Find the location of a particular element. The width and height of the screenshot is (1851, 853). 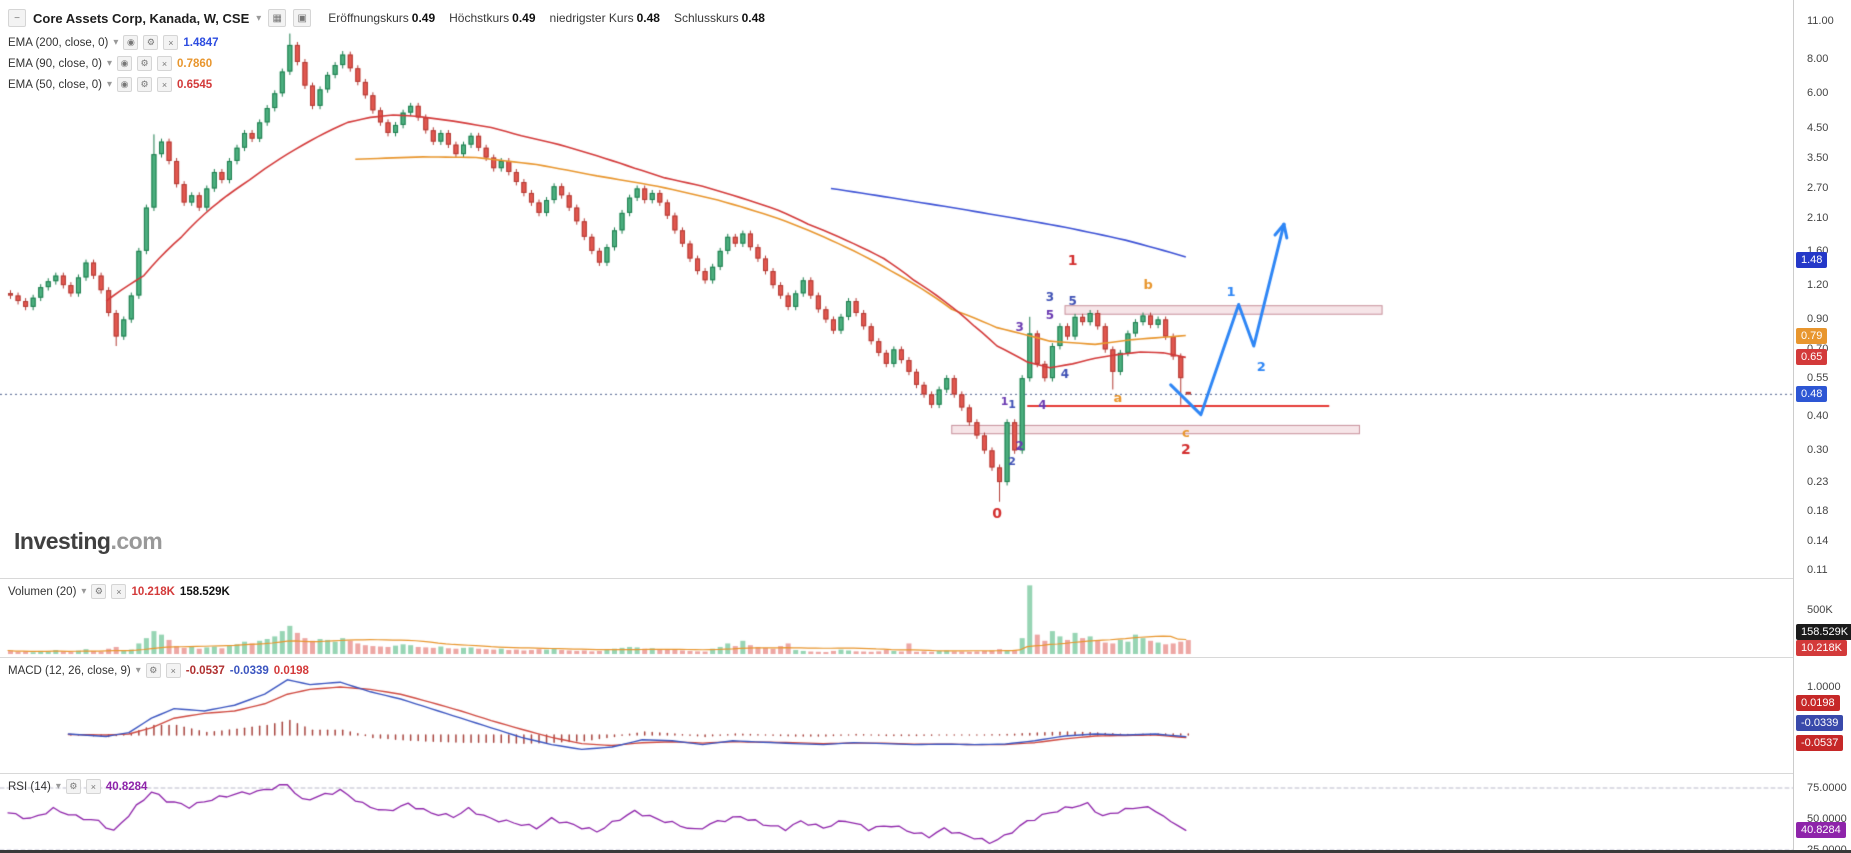

macd-signal-badge: -0.0537 is located at coordinates (1820, 743).